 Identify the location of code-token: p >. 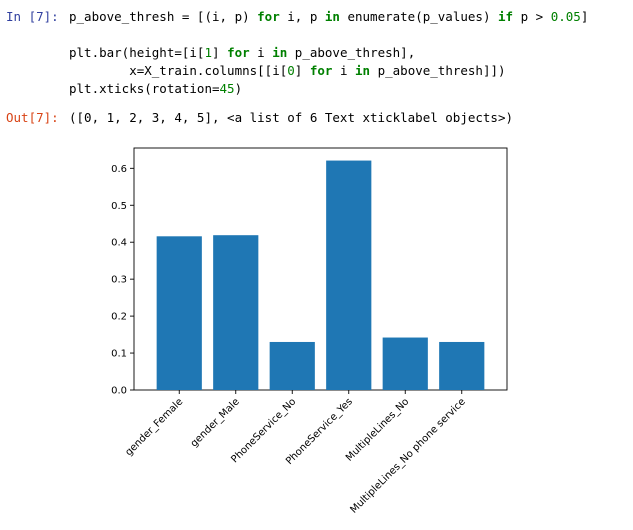
(532, 16).